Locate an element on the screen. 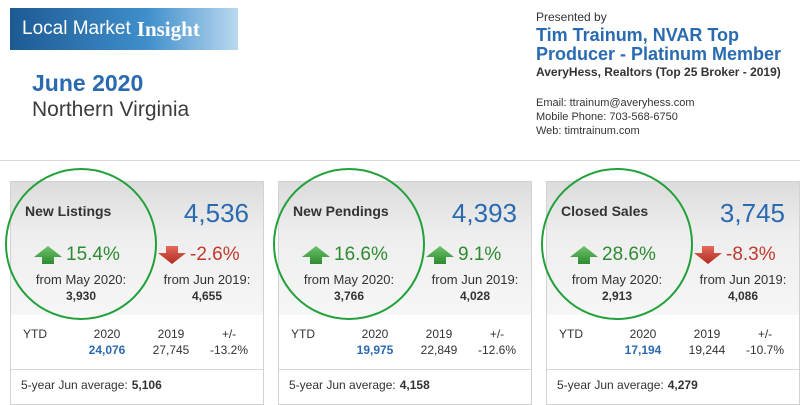 Image resolution: width=800 pixels, height=405 pixels. mom-percent: 16.6% is located at coordinates (361, 254).